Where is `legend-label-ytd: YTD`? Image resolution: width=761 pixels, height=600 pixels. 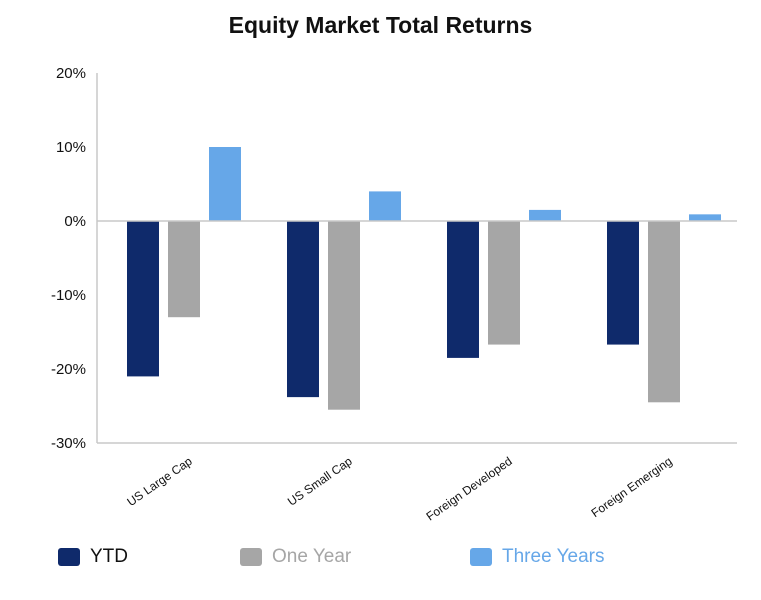 legend-label-ytd: YTD is located at coordinates (109, 556).